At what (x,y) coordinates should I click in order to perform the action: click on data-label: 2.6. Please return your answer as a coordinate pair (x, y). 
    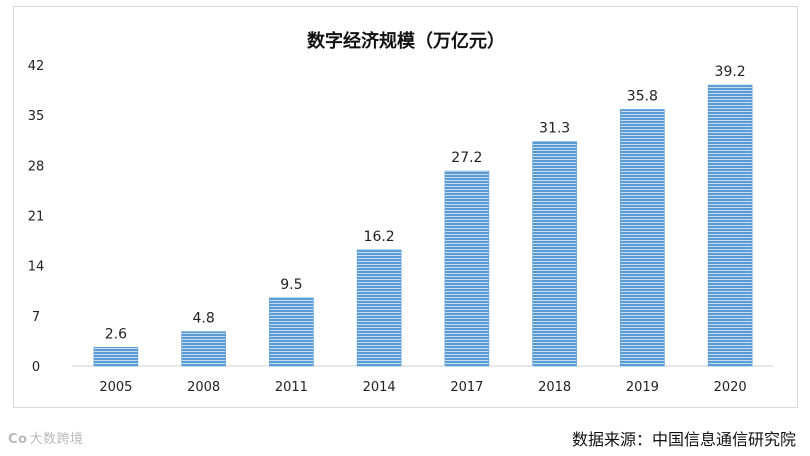
    Looking at the image, I should click on (116, 334).